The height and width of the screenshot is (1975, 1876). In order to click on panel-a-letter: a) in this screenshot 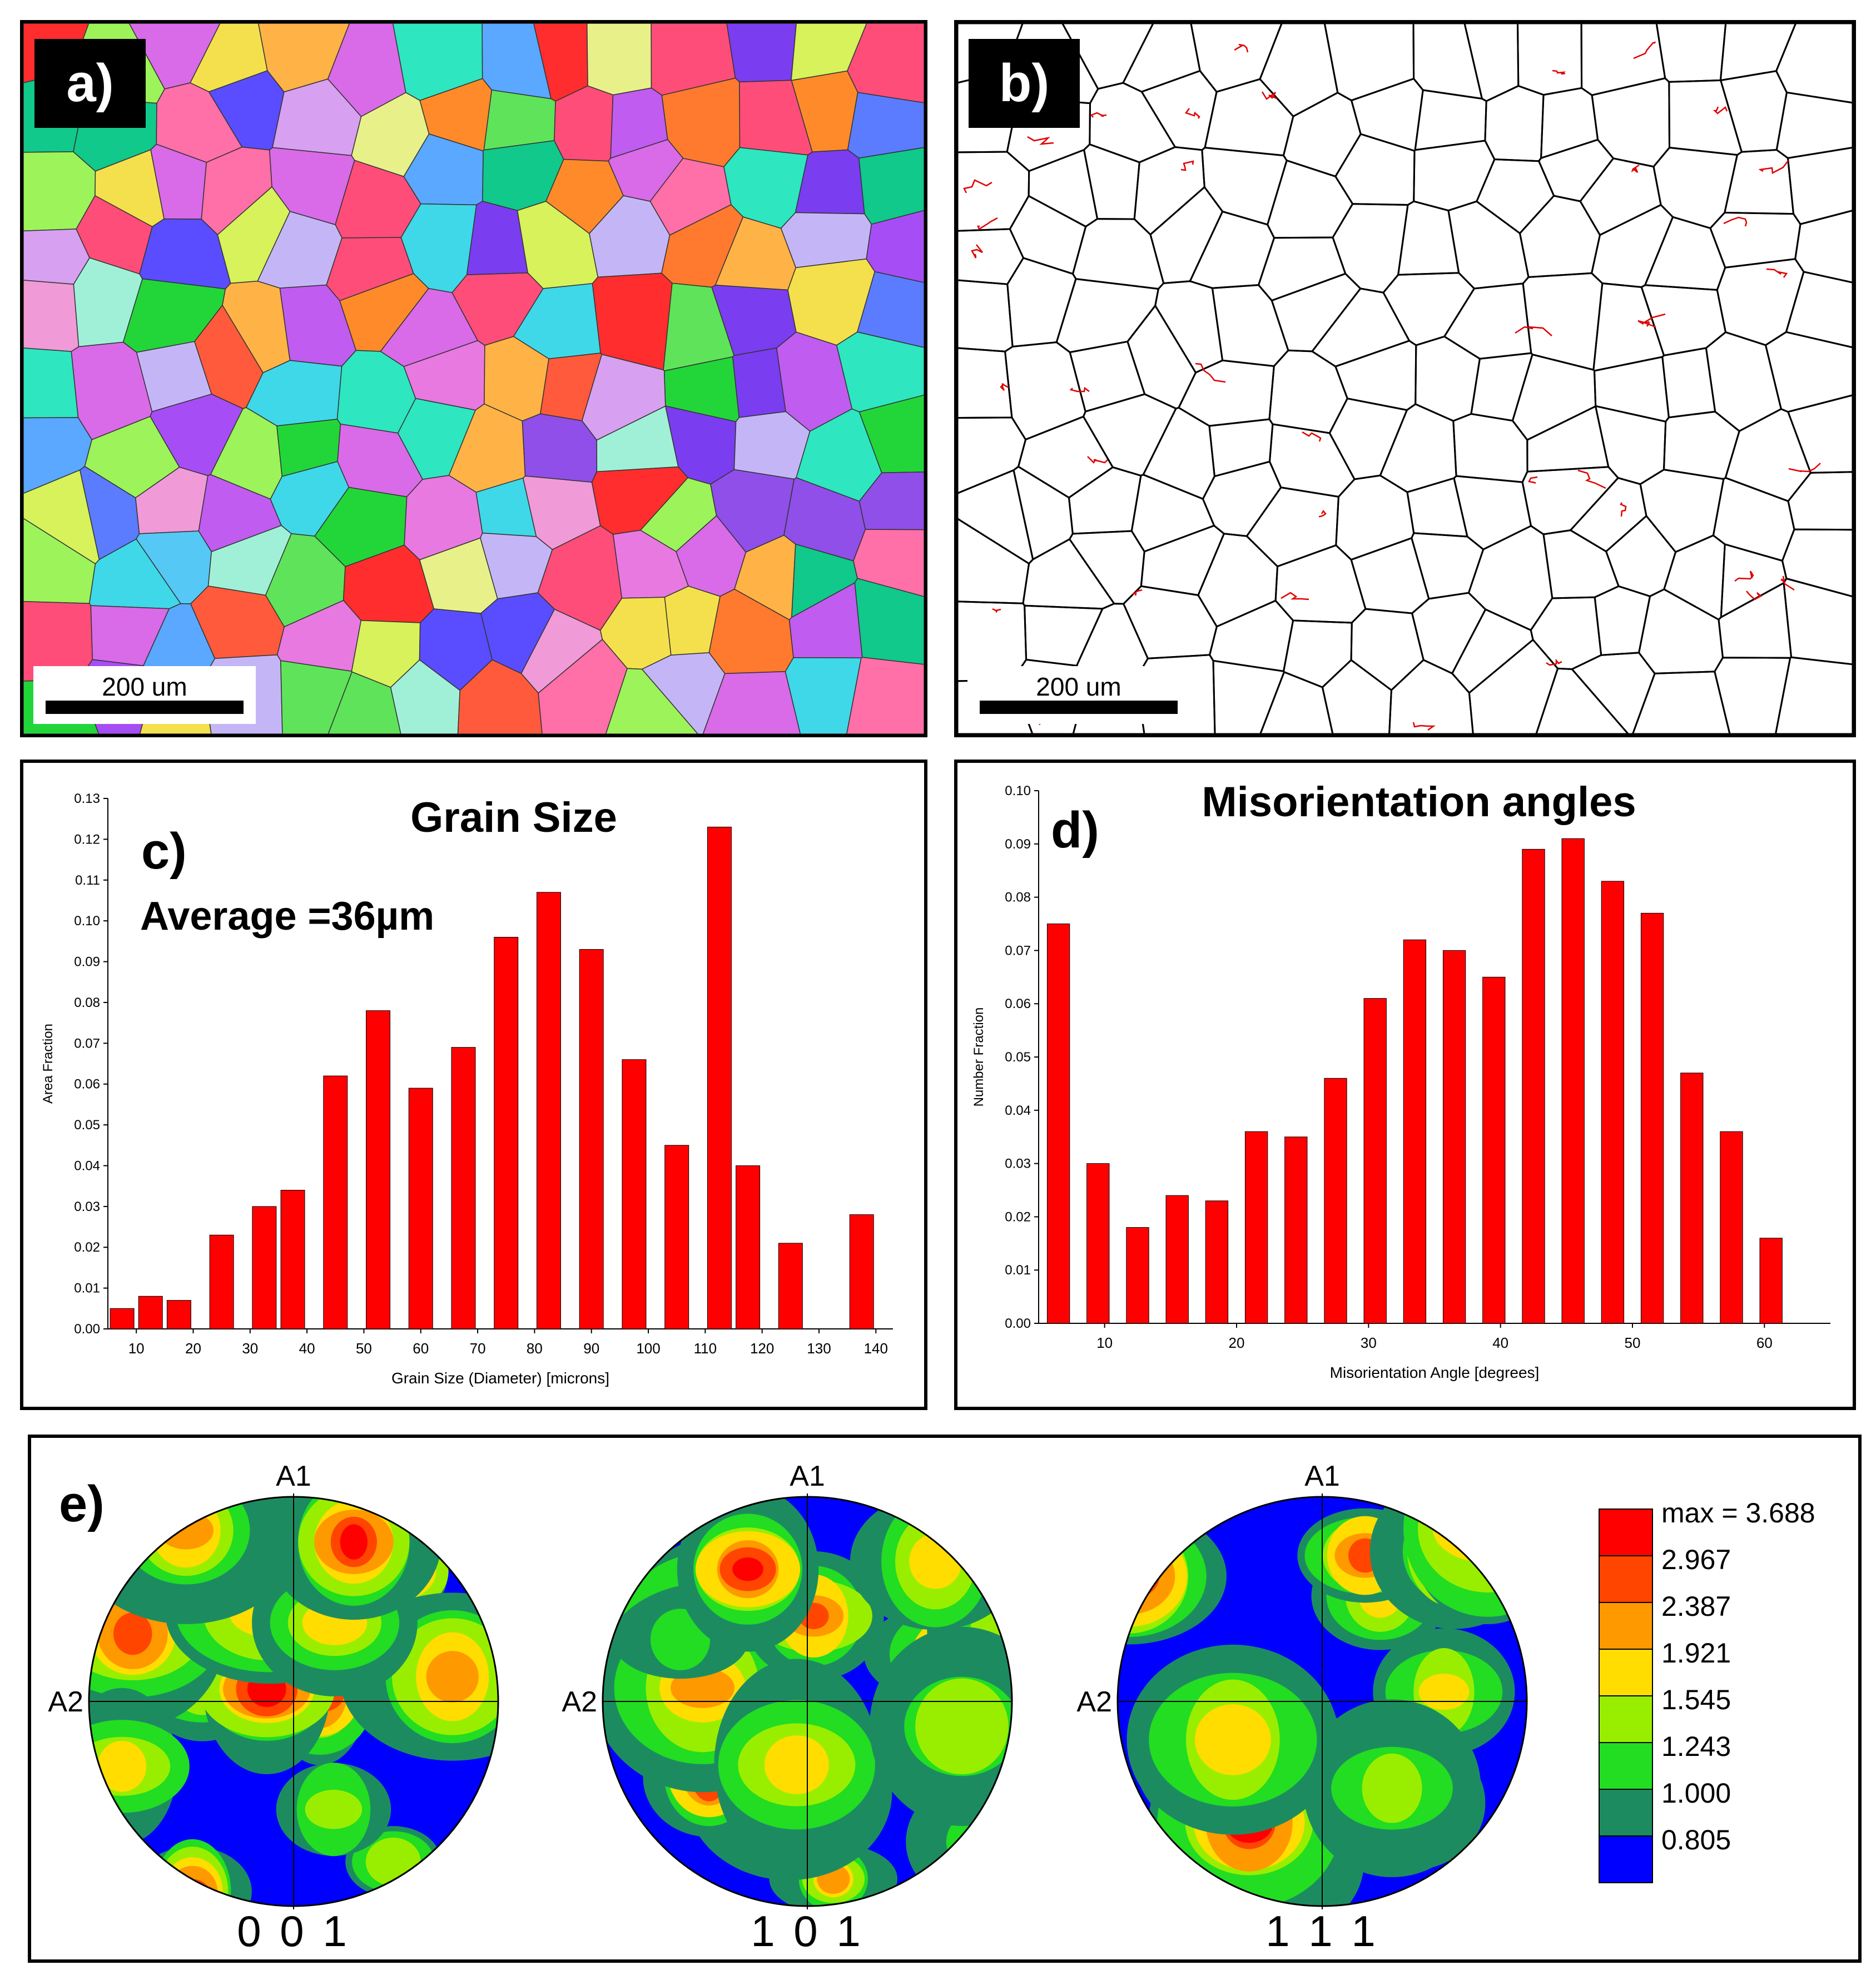, I will do `click(90, 83)`.